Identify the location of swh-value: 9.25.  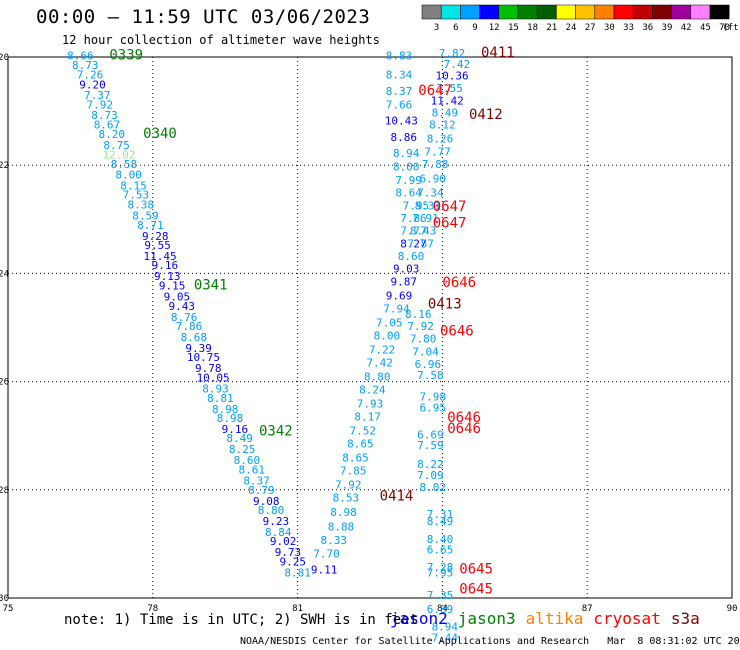
(293, 562).